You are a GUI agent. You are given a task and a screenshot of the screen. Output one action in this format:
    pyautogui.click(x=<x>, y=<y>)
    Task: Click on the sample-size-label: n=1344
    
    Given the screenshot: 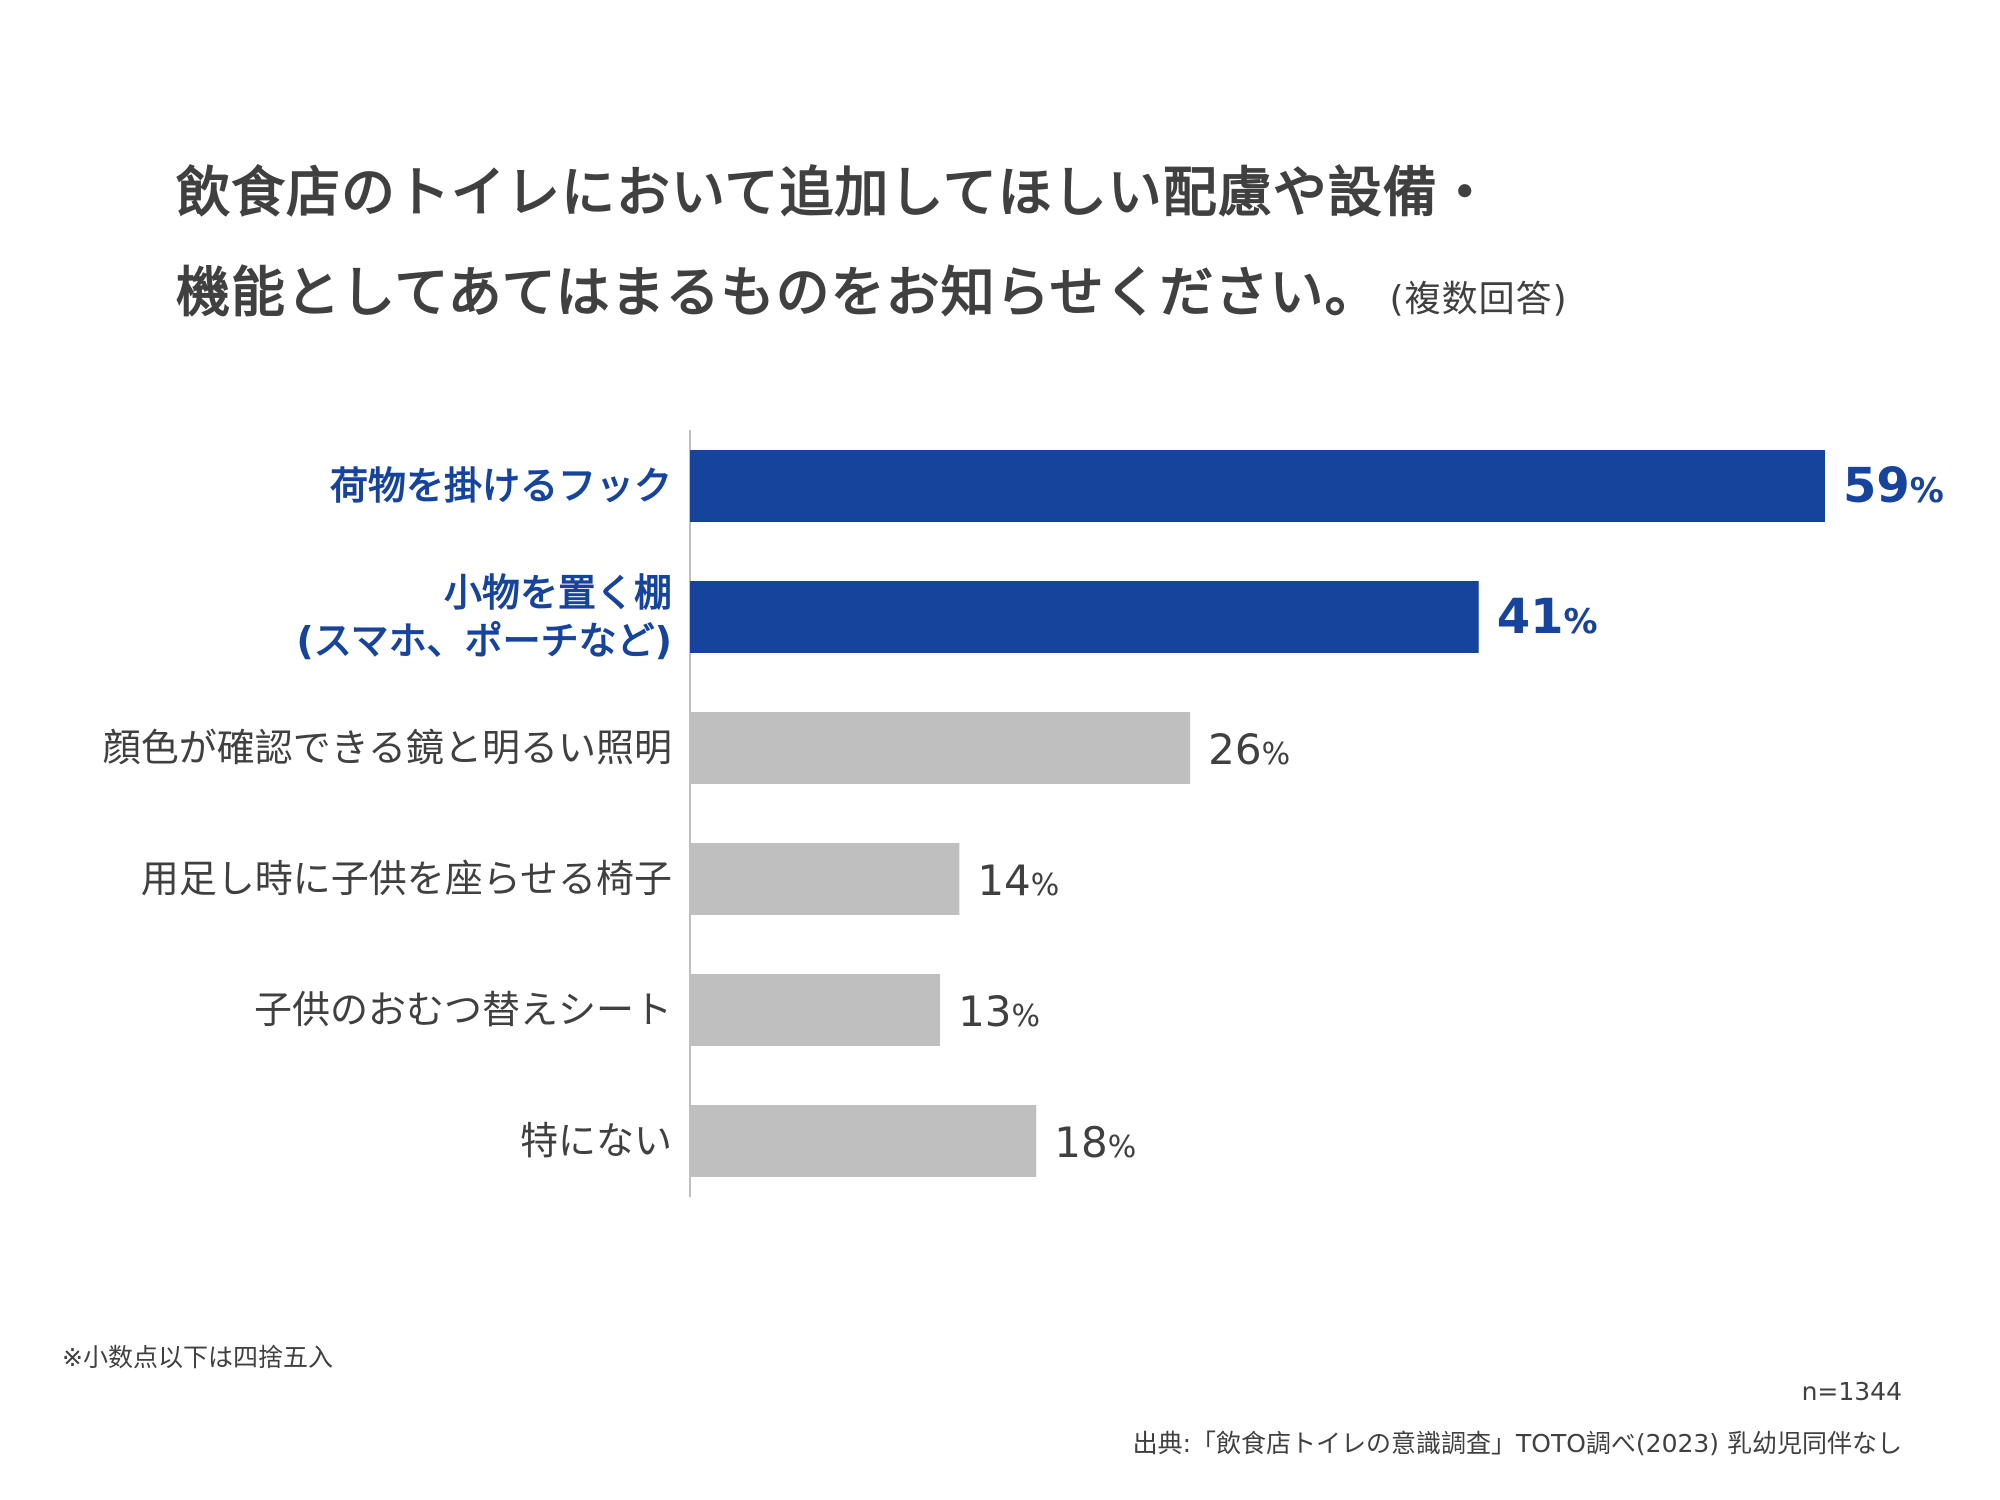 What is the action you would take?
    pyautogui.click(x=1851, y=1391)
    